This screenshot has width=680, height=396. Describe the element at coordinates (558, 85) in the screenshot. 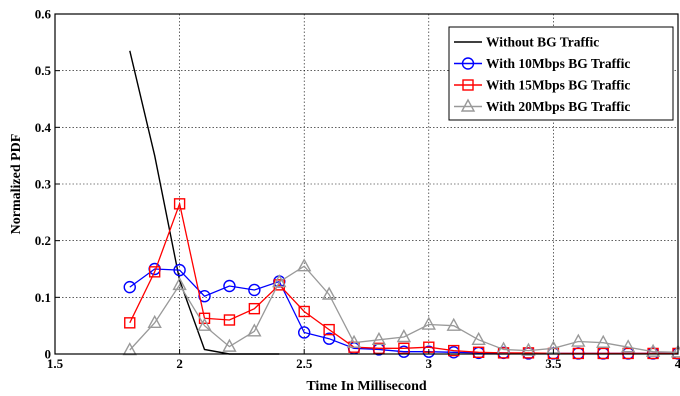

I see `legend-label: With 15Mbps BG Traffic` at that location.